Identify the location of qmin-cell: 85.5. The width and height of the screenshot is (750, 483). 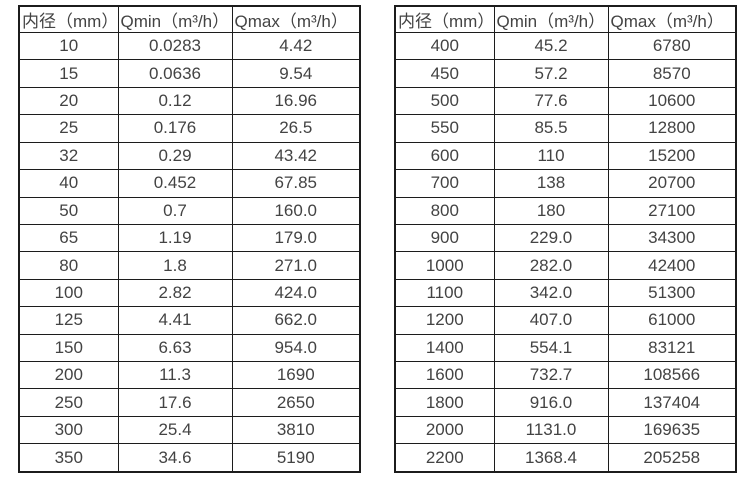
(551, 128).